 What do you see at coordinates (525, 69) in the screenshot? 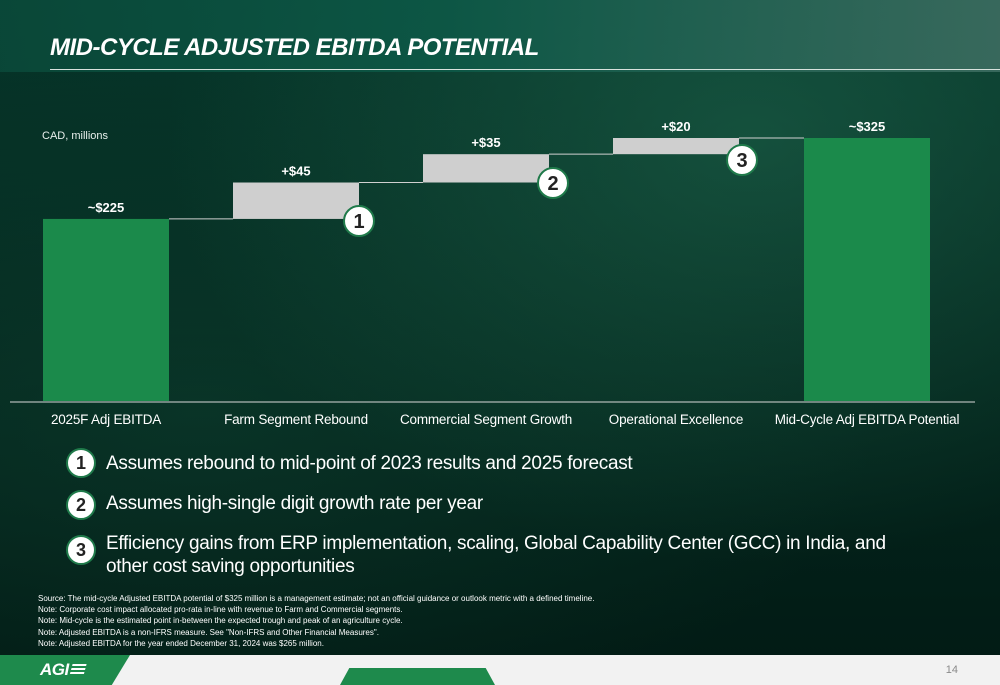
I see `title-divider` at bounding box center [525, 69].